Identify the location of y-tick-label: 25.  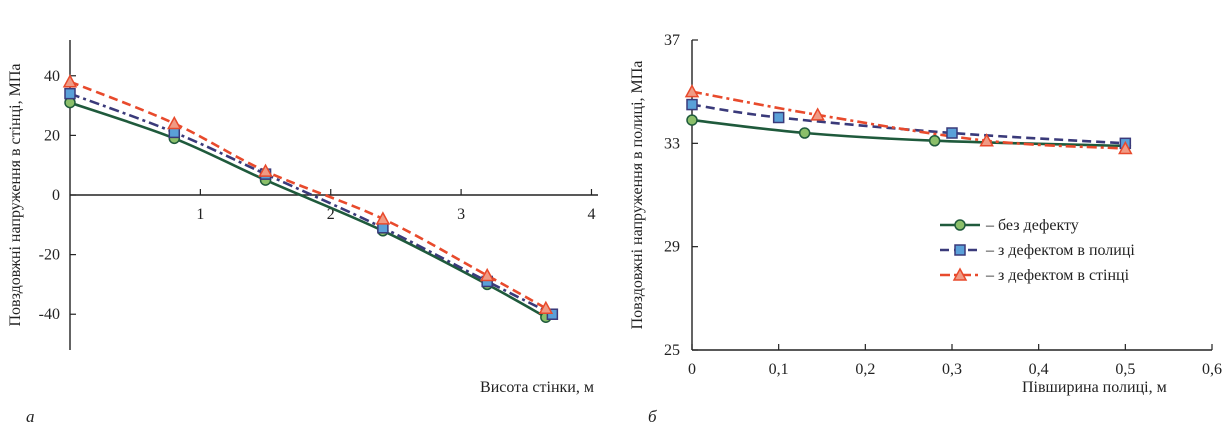
(672, 350).